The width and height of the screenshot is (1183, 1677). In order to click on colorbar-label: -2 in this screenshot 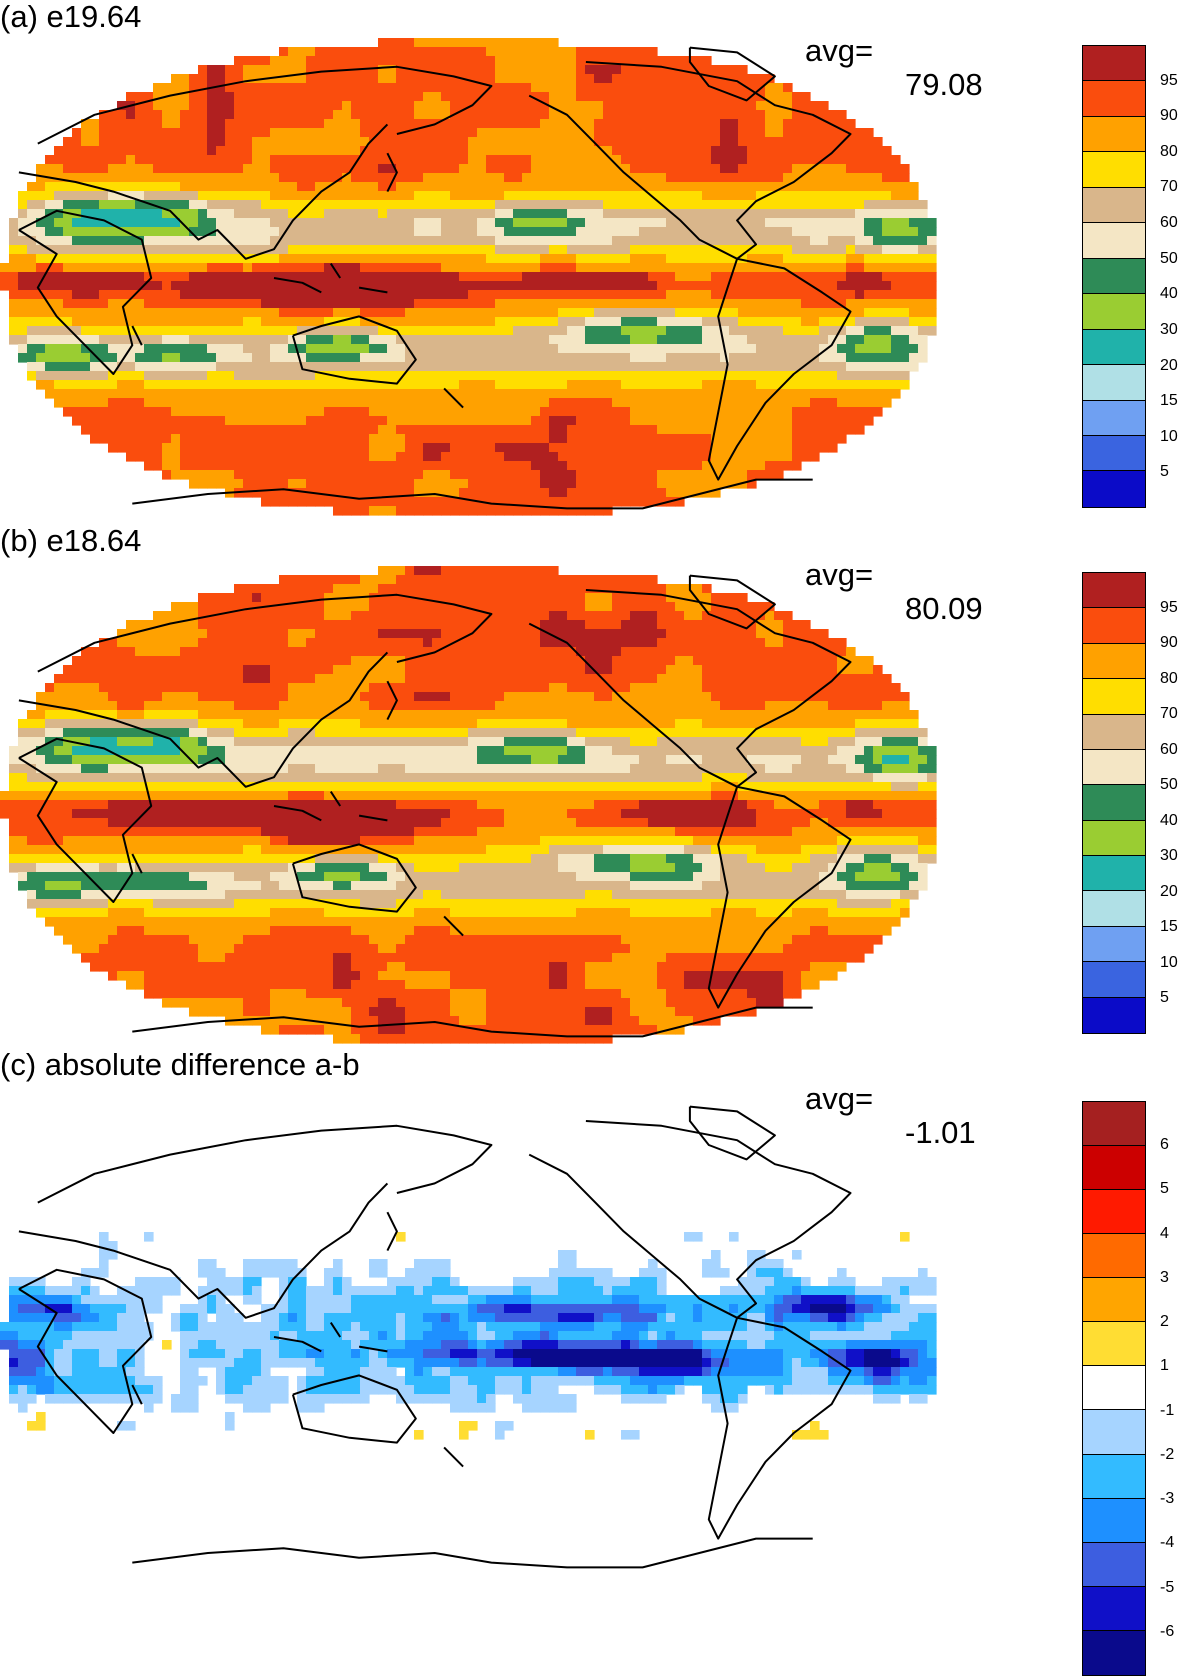, I will do `click(1167, 1454)`.